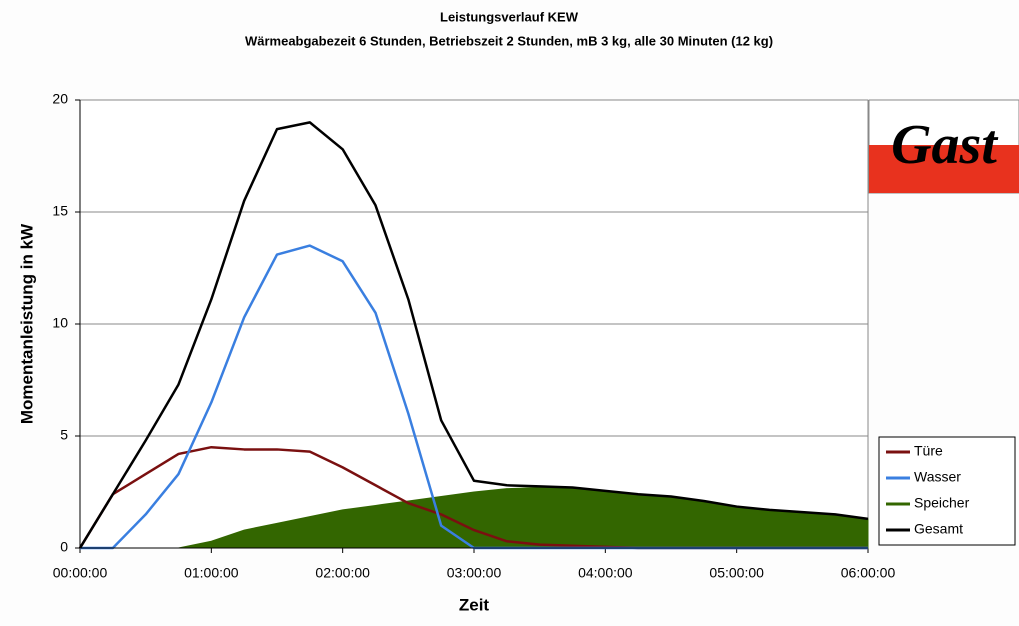 The image size is (1019, 626). Describe the element at coordinates (868, 573) in the screenshot. I see `x-tick-label: 06:00:00` at that location.